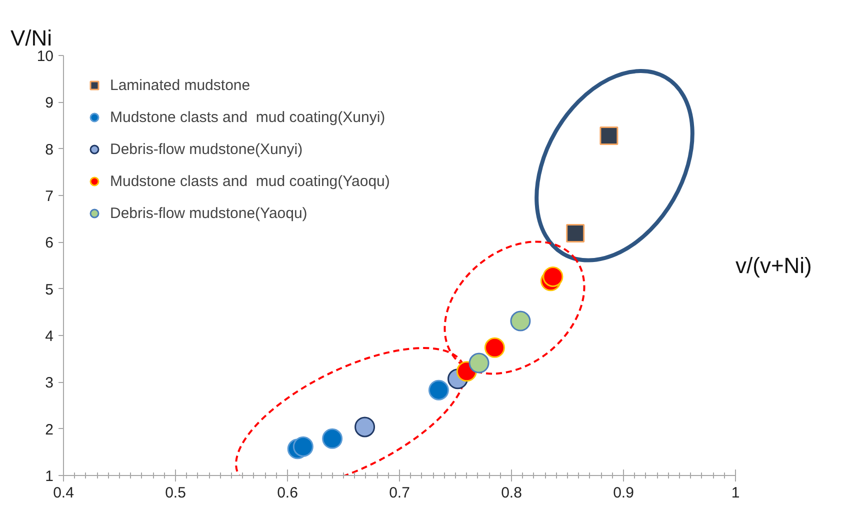 This screenshot has height=511, width=848. What do you see at coordinates (248, 117) in the screenshot?
I see `legend-label: Mudstone clasts and mud coating(Xunyi)` at bounding box center [248, 117].